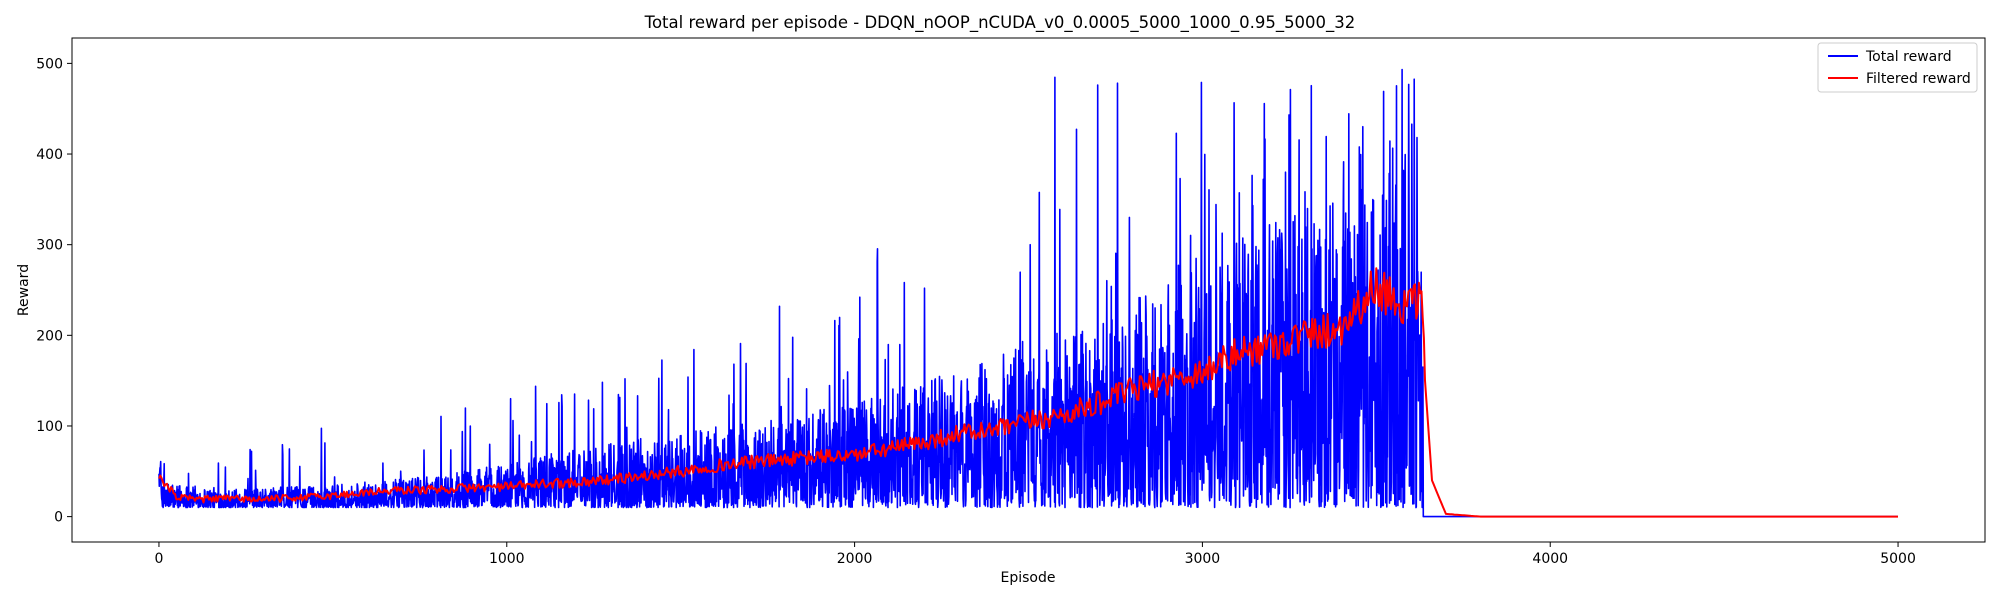 The height and width of the screenshot is (600, 2000). Describe the element at coordinates (1898, 559) in the screenshot. I see `x-tick-label: 5000` at that location.